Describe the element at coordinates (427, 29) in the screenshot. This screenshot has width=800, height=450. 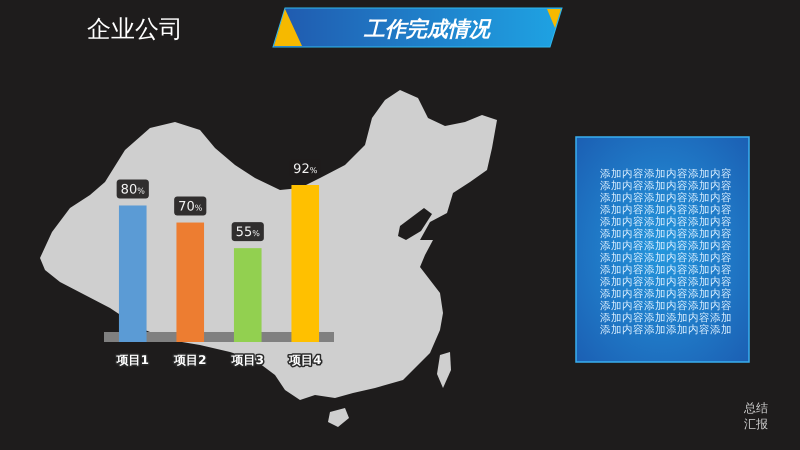
I see `text: 工作完成情况` at that location.